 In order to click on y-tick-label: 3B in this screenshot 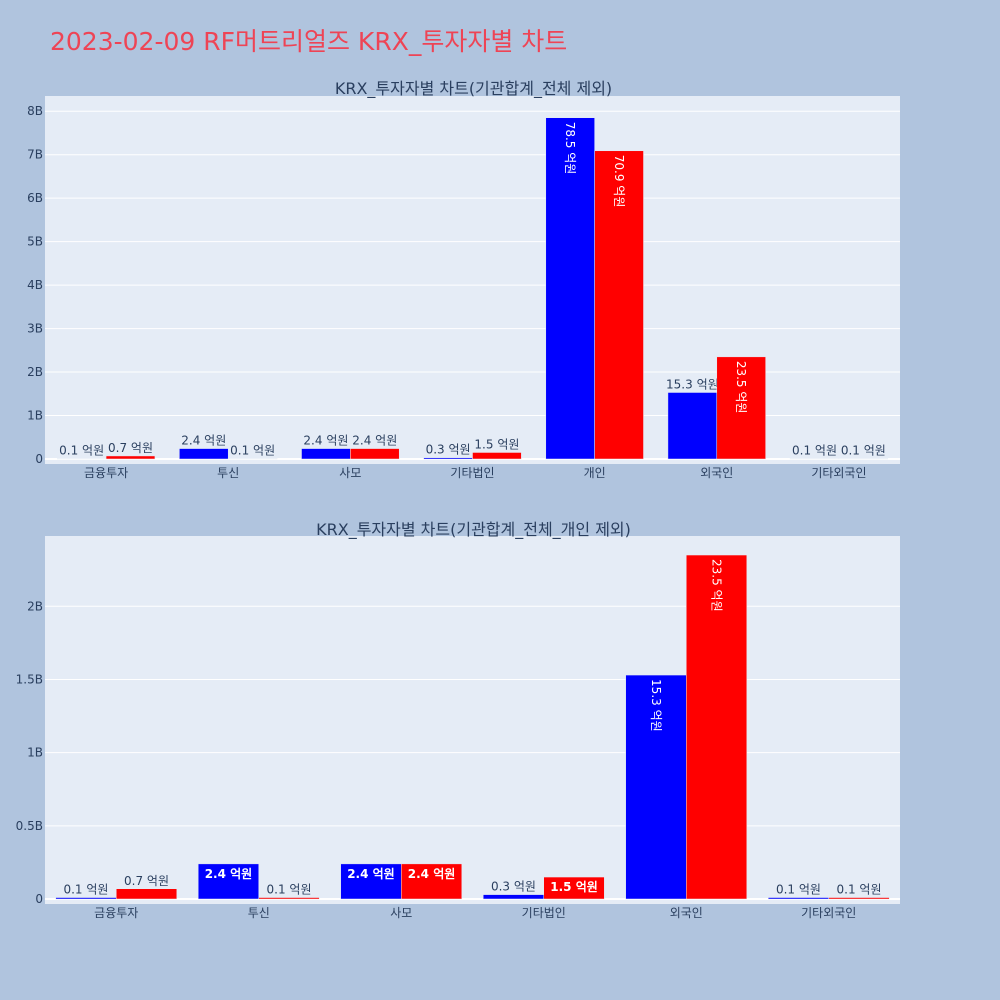, I will do `click(35, 329)`.